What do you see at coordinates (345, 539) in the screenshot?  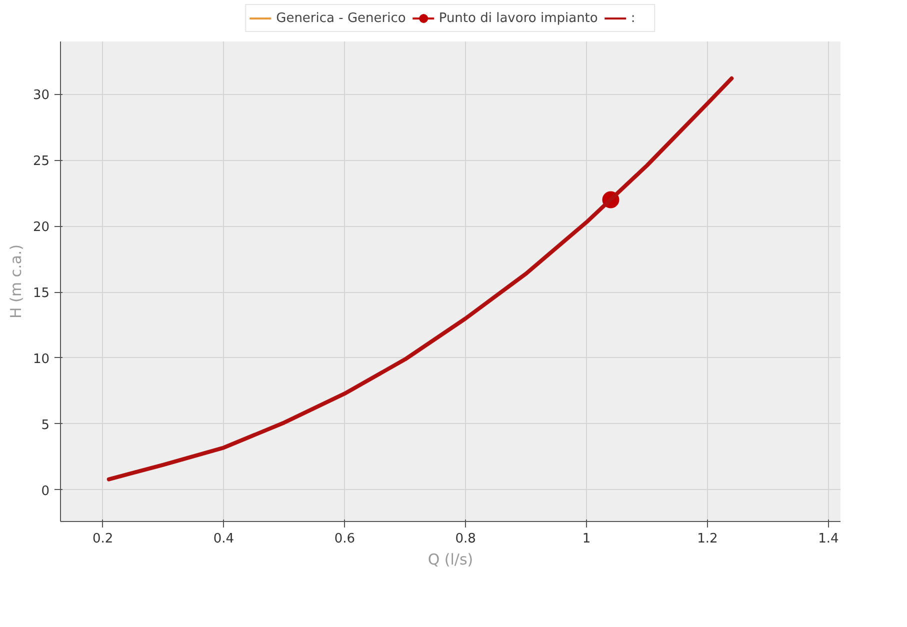 I see `x-tick-label: 0.6` at bounding box center [345, 539].